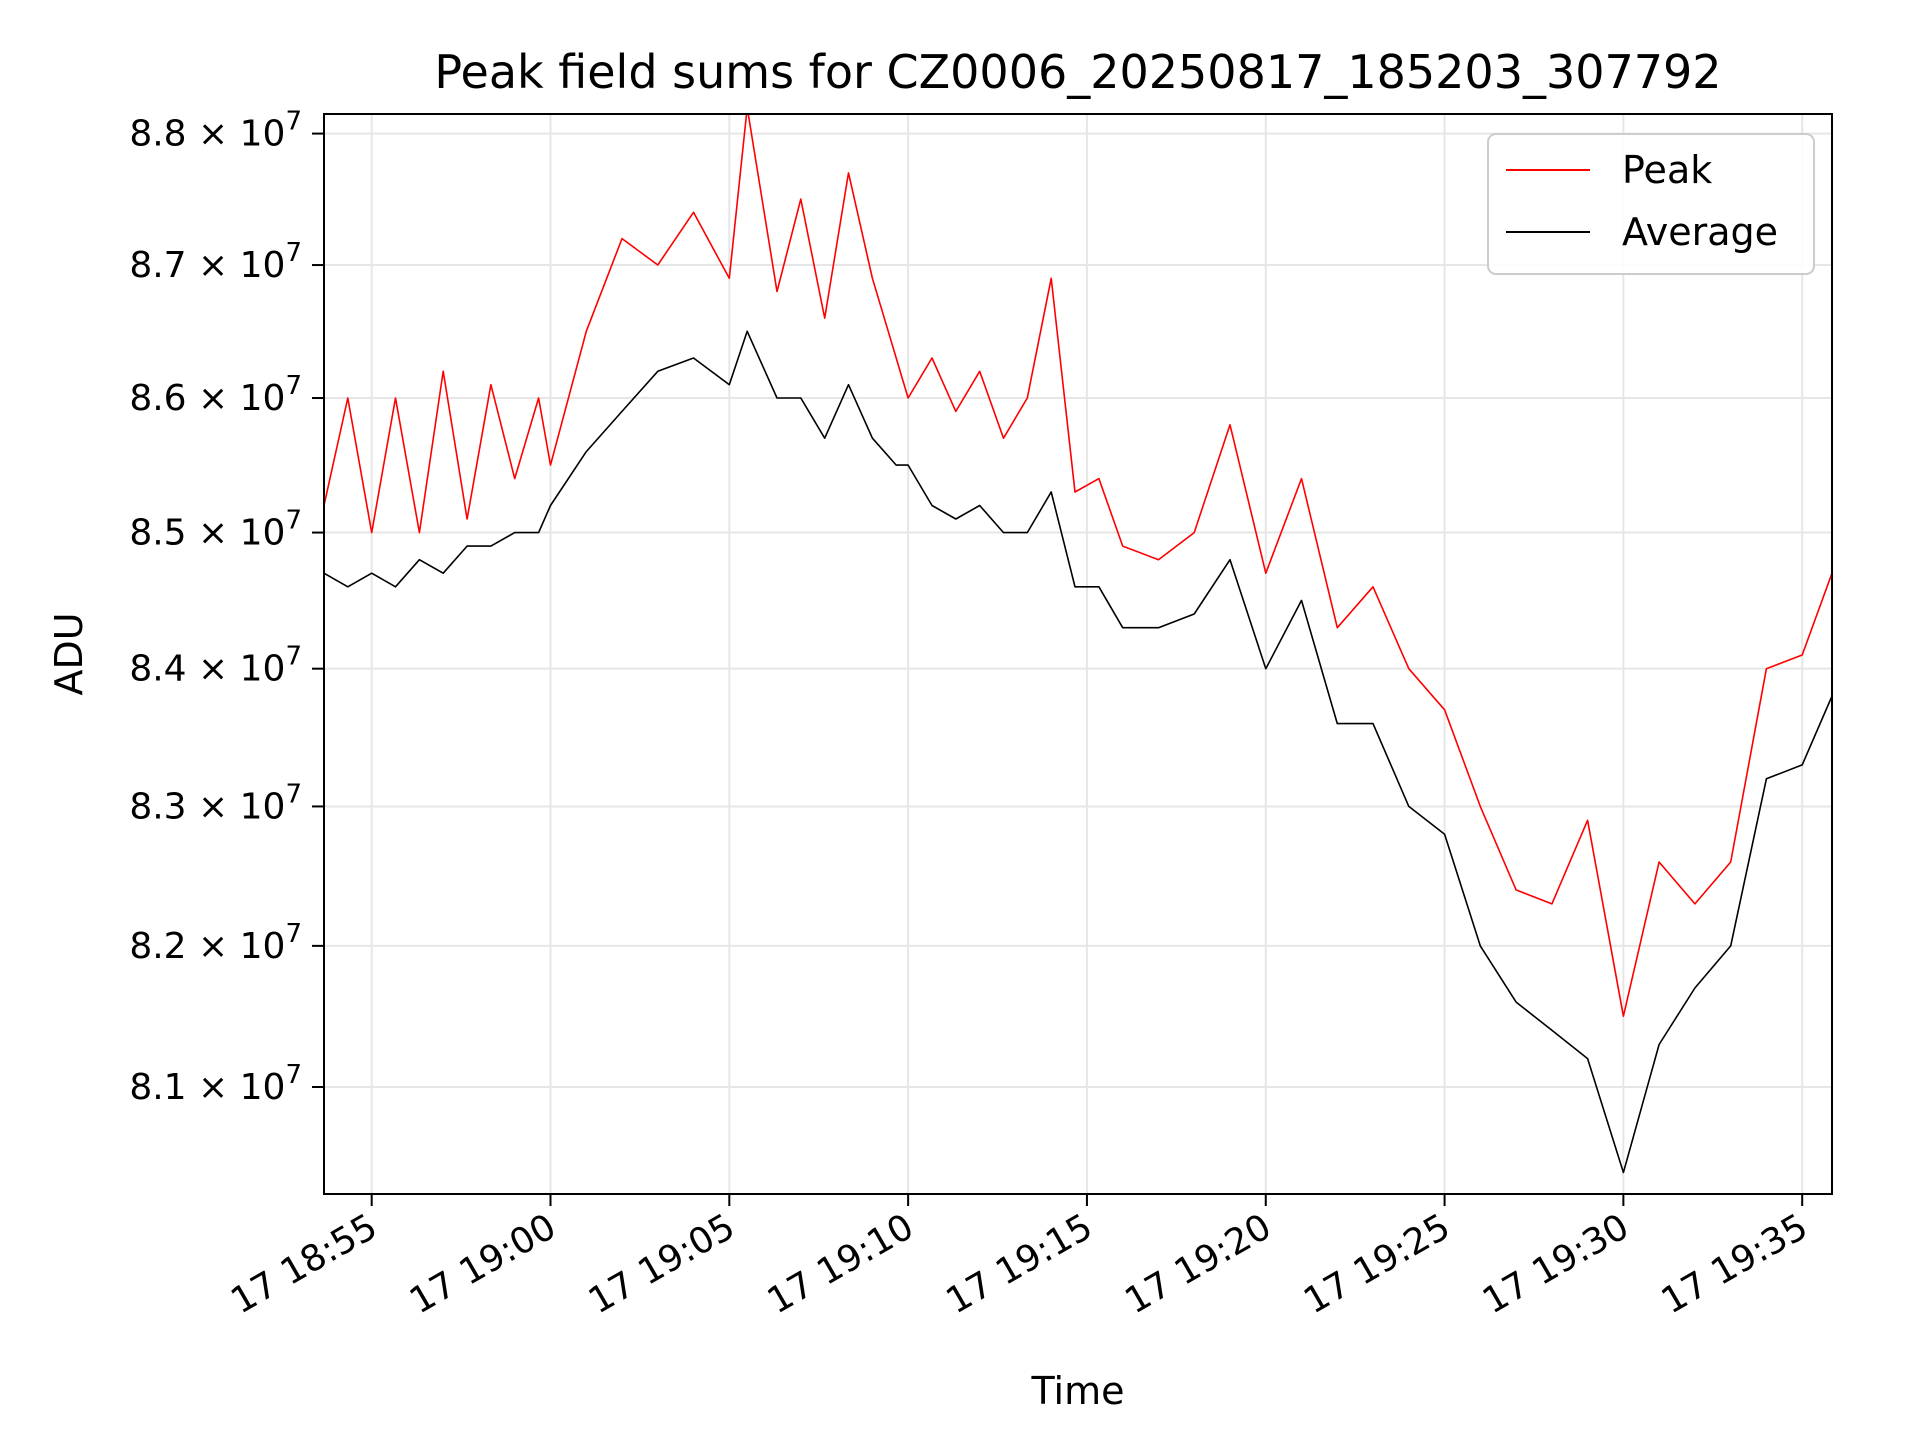  Describe the element at coordinates (215, 395) in the screenshot. I see `y-tick-label: 8.6 × 107` at that location.